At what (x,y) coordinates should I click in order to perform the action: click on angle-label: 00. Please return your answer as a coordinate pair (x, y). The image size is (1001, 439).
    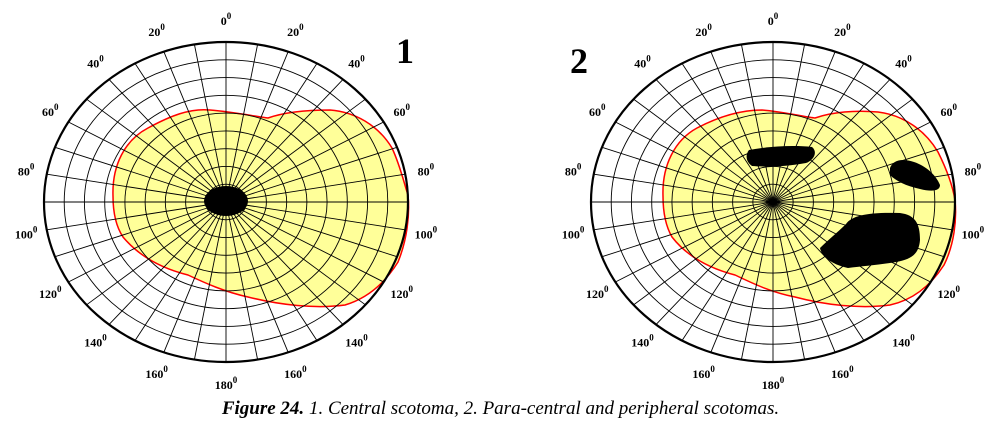
    Looking at the image, I should click on (773, 19).